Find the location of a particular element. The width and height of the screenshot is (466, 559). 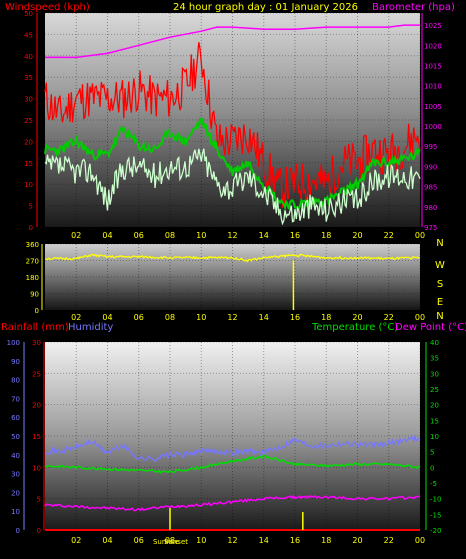

humidity-tick-label: 30 is located at coordinates (15, 475).